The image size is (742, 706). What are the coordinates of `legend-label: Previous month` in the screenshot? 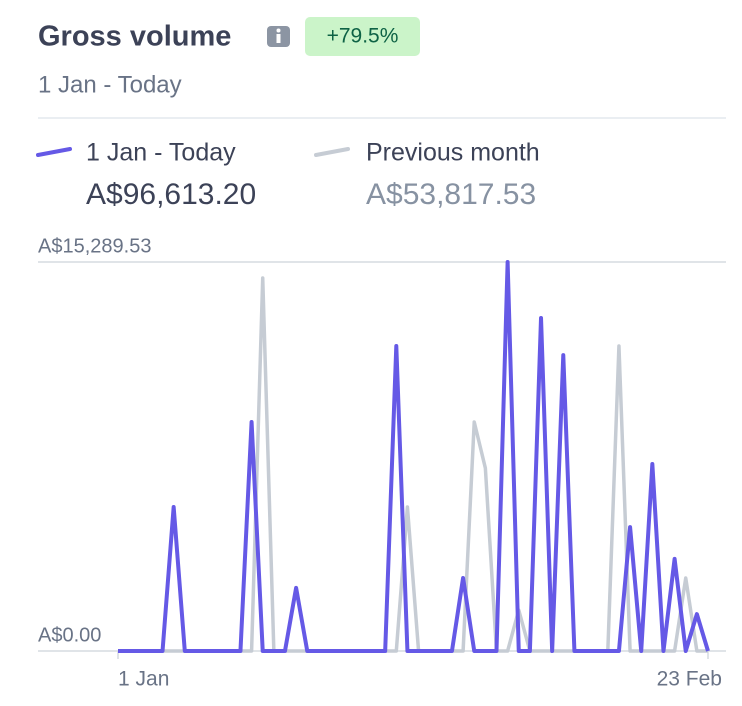 It's located at (453, 153).